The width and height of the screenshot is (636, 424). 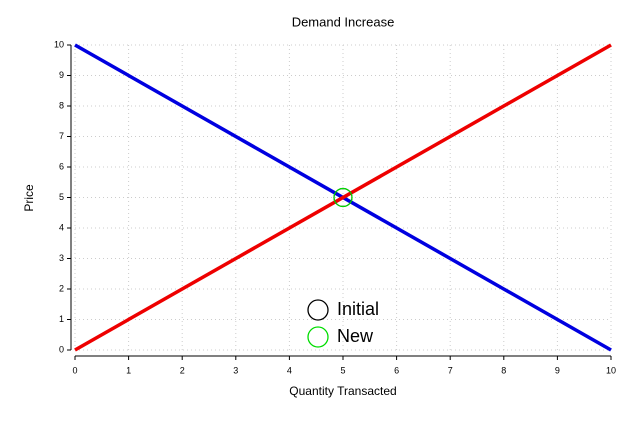 What do you see at coordinates (128, 370) in the screenshot?
I see `x-tick-label: 1` at bounding box center [128, 370].